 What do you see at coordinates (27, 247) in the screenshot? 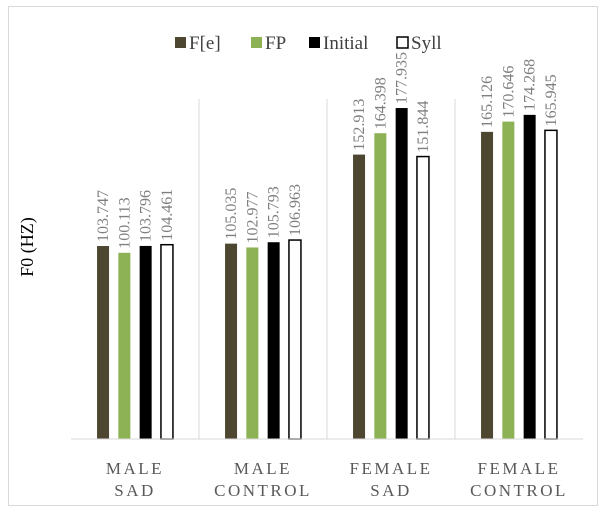
I see `y-axis-title: F0 (HZ)` at bounding box center [27, 247].